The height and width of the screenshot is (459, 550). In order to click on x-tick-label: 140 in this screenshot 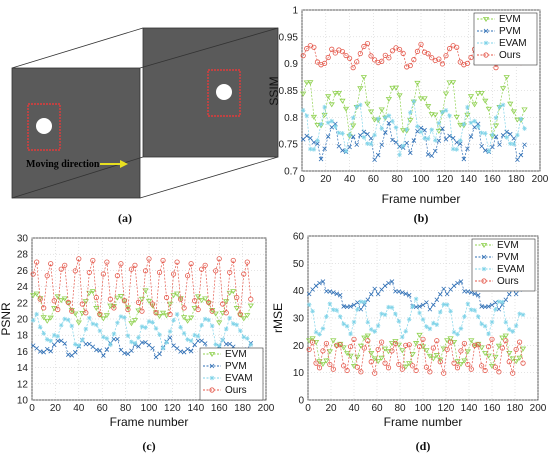, I will do `click(468, 179)`.